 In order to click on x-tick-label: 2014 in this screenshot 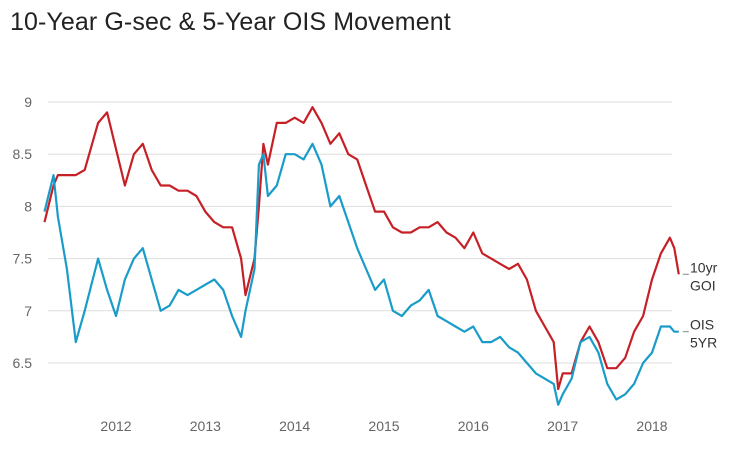, I will do `click(294, 426)`.